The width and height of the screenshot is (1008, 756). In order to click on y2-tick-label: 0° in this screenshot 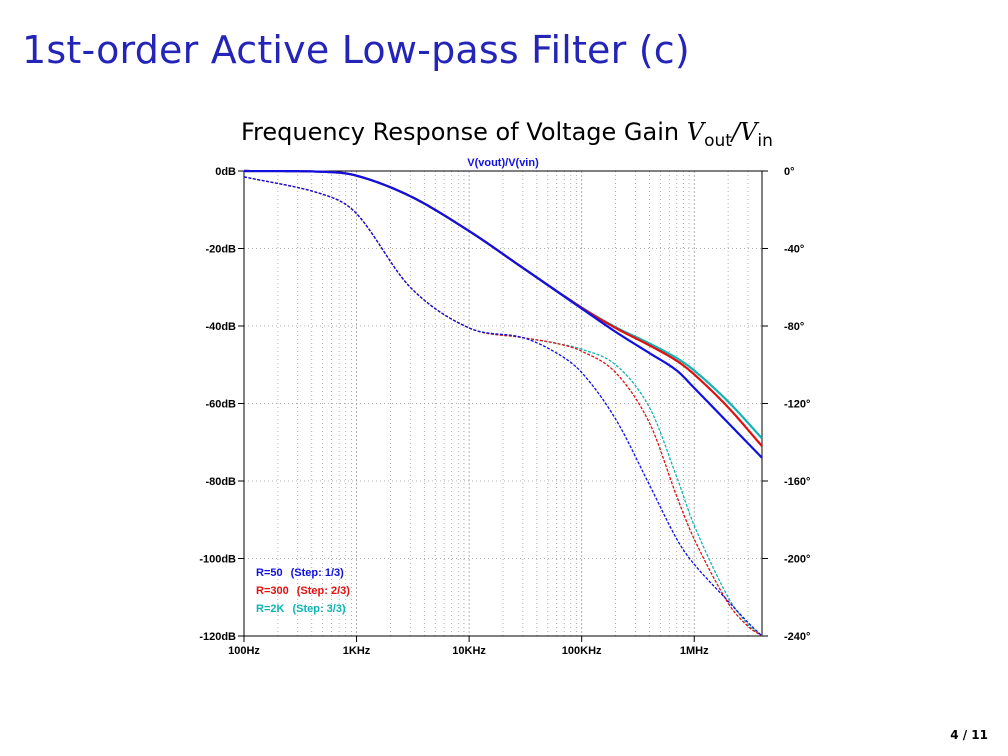, I will do `click(789, 172)`.